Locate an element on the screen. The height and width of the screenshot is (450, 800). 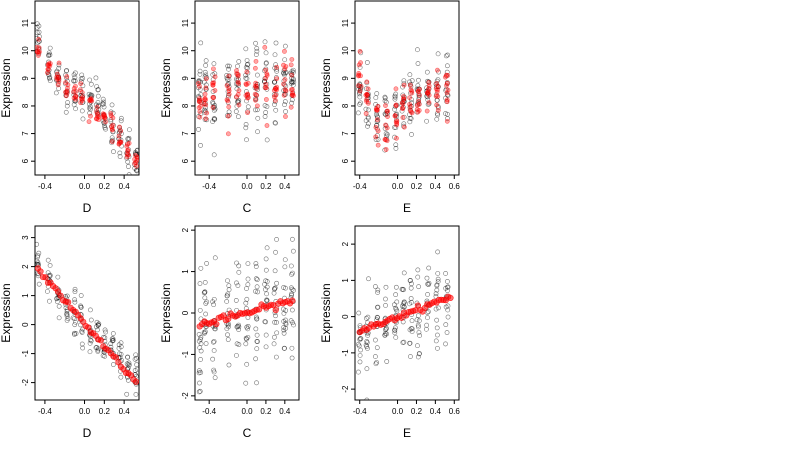
y-tick-label: 0 is located at coordinates (185, 312).